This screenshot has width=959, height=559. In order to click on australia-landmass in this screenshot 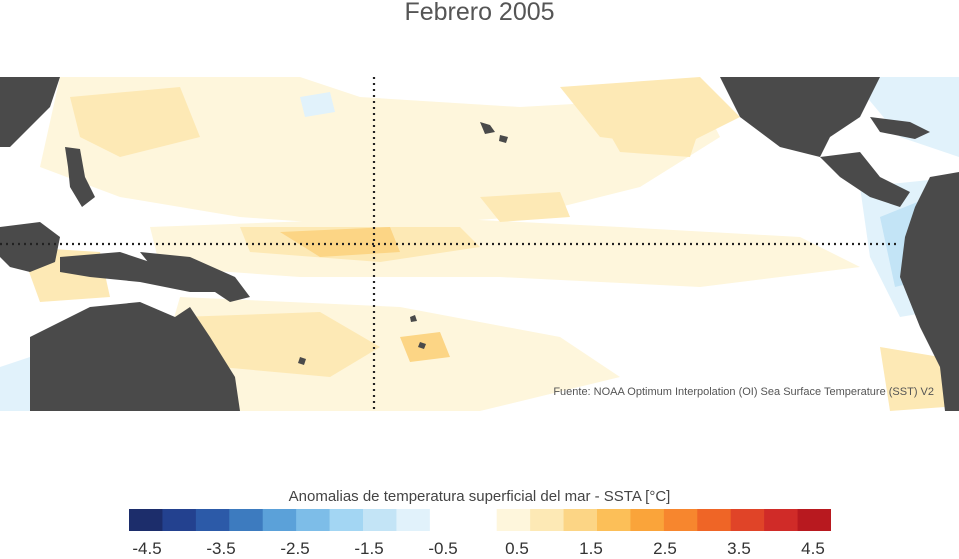, I will do `click(135, 356)`.